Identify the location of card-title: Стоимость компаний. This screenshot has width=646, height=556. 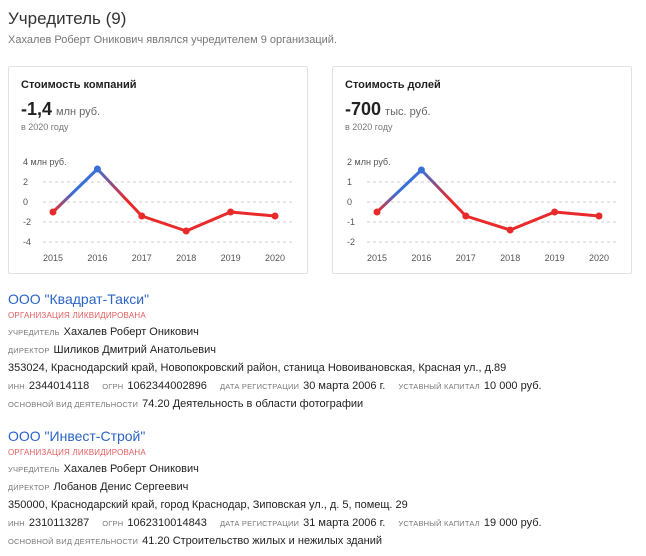
(79, 85).